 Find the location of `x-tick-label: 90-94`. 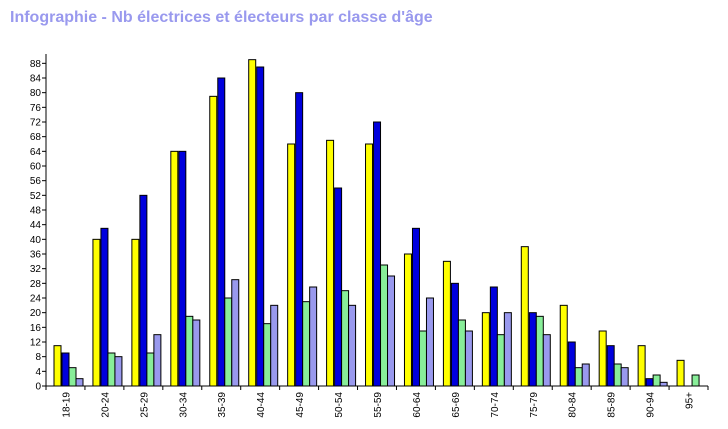

x-tick-label: 90-94 is located at coordinates (651, 405).